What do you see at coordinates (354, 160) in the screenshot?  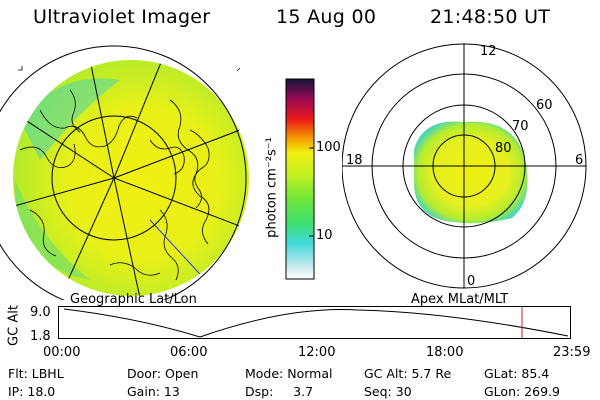 I see `mlt-label-18: 18` at bounding box center [354, 160].